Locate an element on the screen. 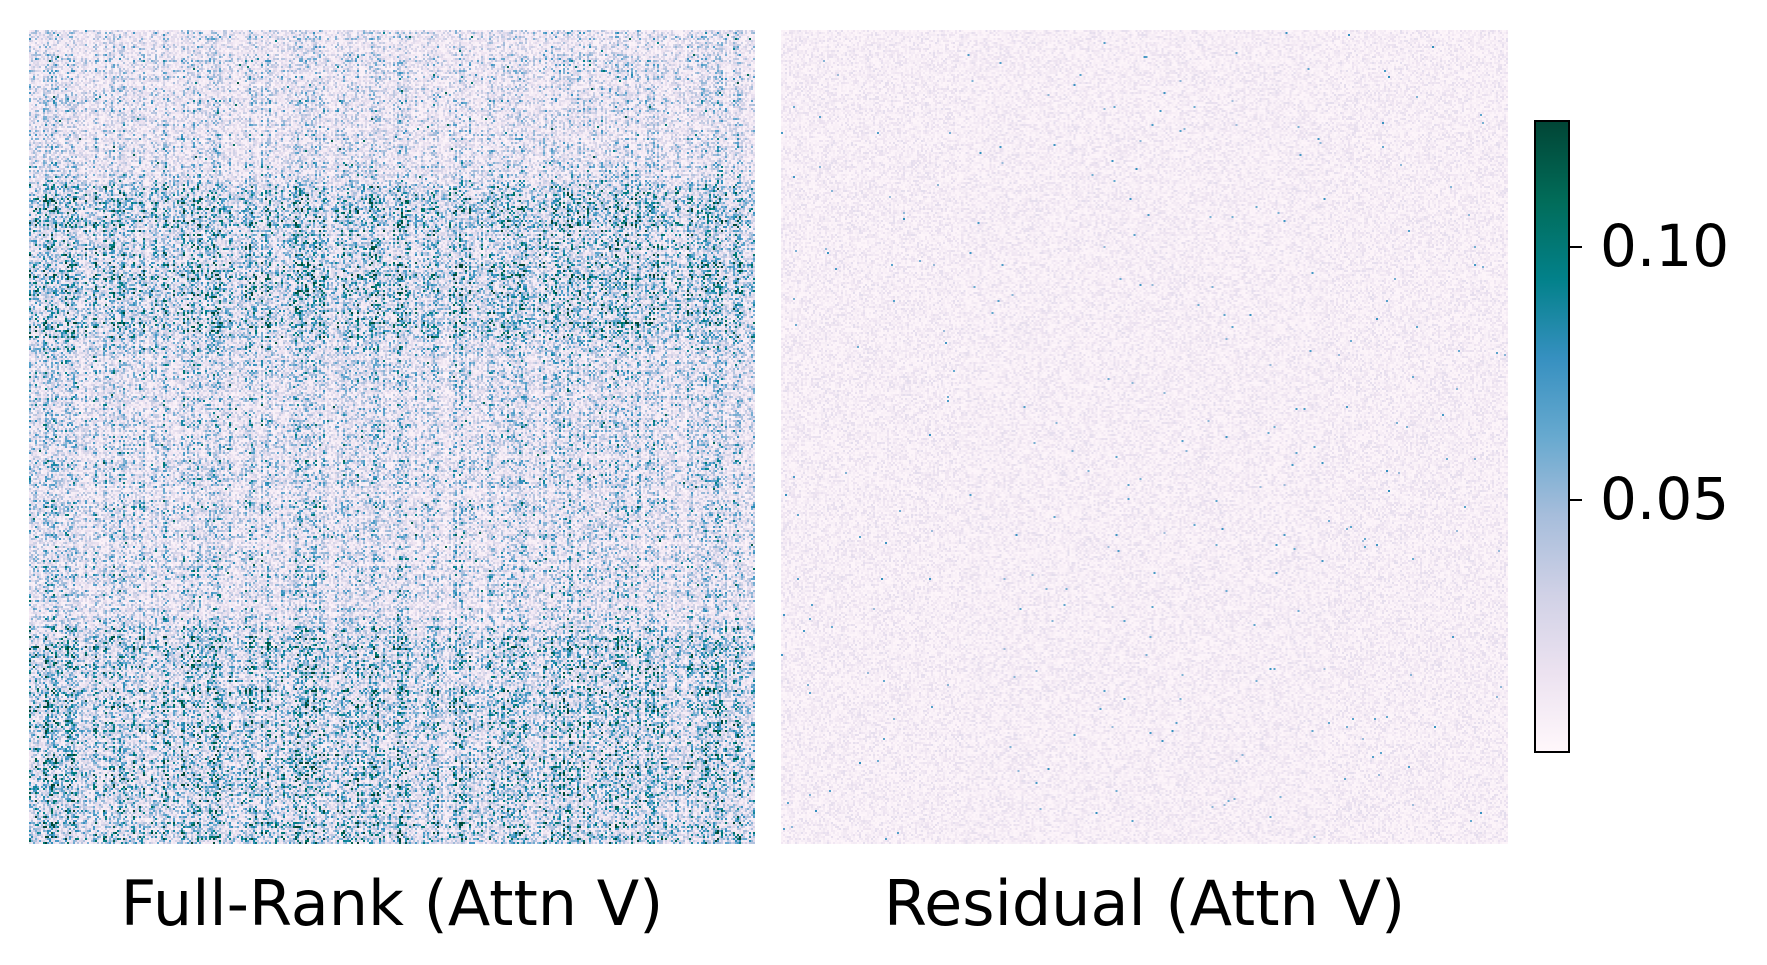 This screenshot has height=965, width=1767. panel-title-full-rank: Full-Rank (Attn V) is located at coordinates (392, 903).